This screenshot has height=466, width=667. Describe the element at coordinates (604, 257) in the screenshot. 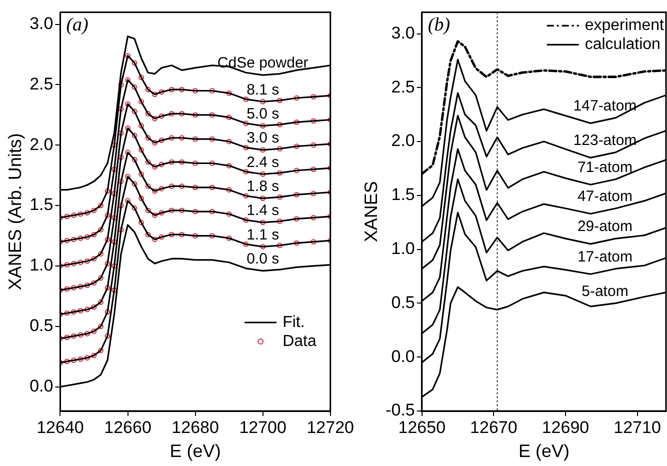

I see `annotation: 17-atom` at that location.